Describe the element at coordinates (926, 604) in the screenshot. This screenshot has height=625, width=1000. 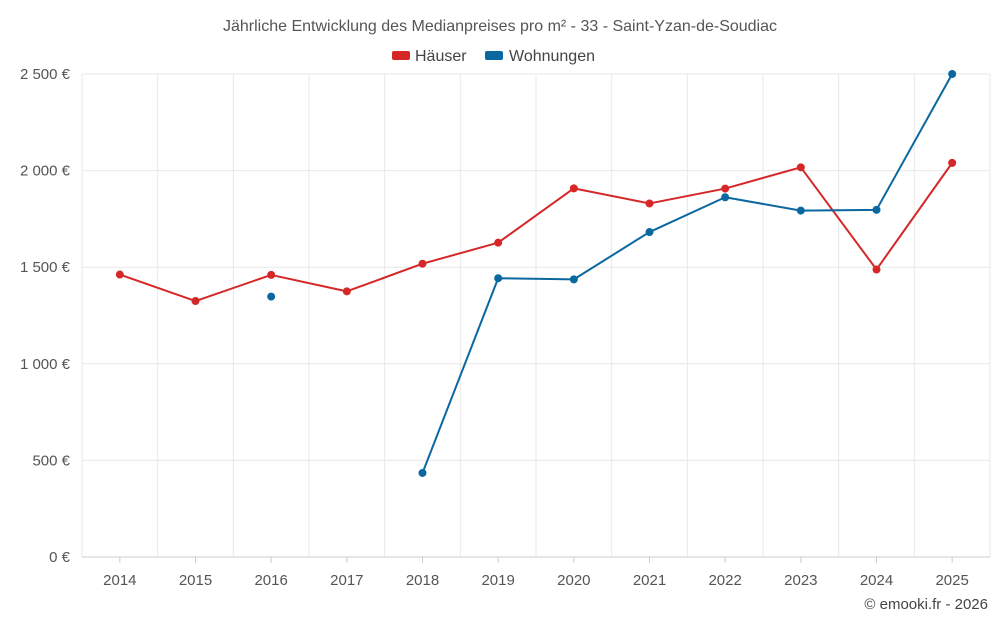
I see `credit-label: © emooki.fr - 2026` at that location.